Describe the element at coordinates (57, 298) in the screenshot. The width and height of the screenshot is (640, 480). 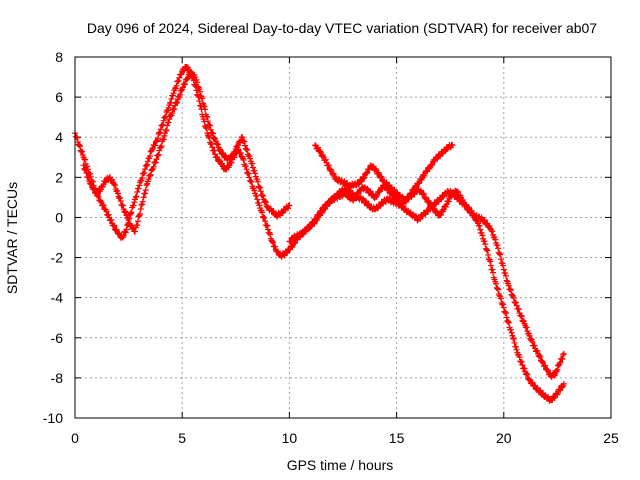
I see `y-tick-label: -4` at that location.